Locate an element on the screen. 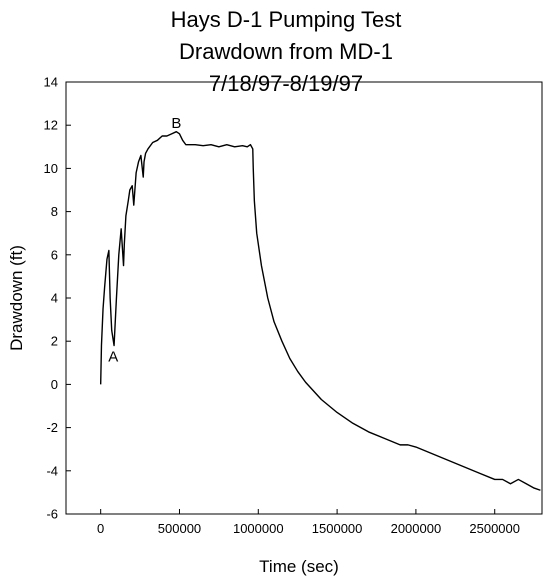 This screenshot has width=550, height=582. annotation-label-a: A is located at coordinates (113, 356).